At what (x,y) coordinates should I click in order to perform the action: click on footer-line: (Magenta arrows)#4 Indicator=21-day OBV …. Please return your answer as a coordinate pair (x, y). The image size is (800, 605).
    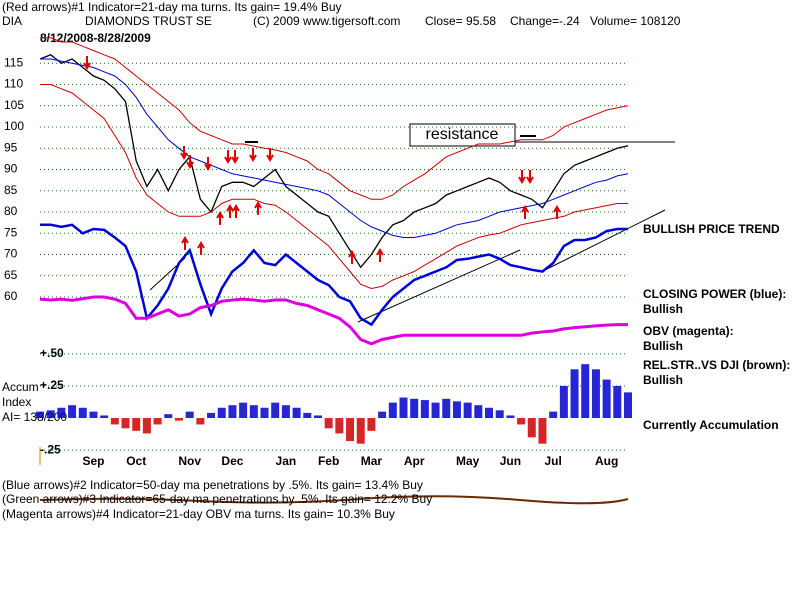
    Looking at the image, I should click on (198, 514).